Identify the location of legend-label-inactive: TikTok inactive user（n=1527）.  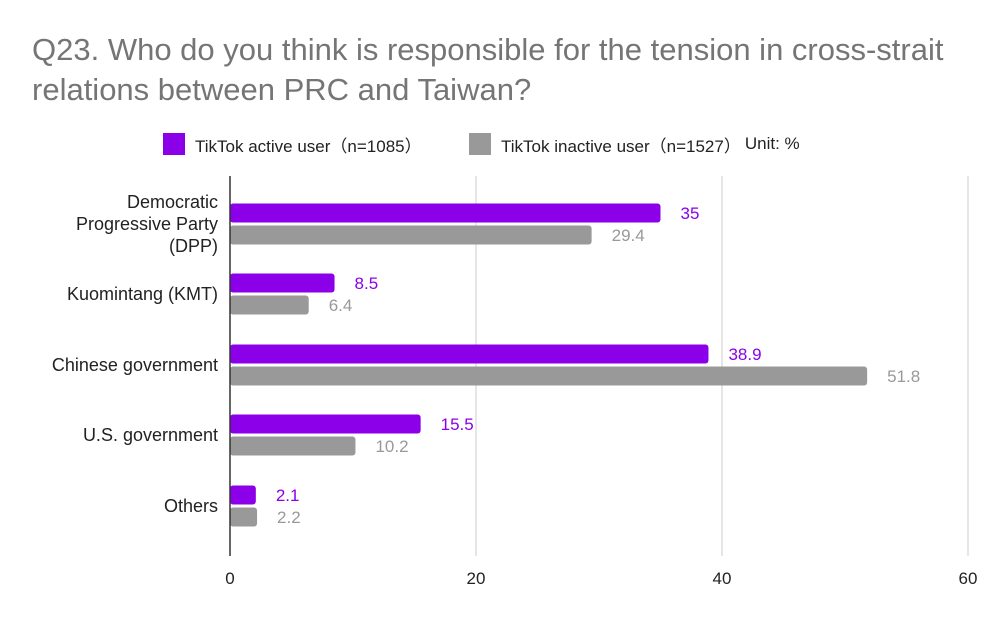
(621, 146).